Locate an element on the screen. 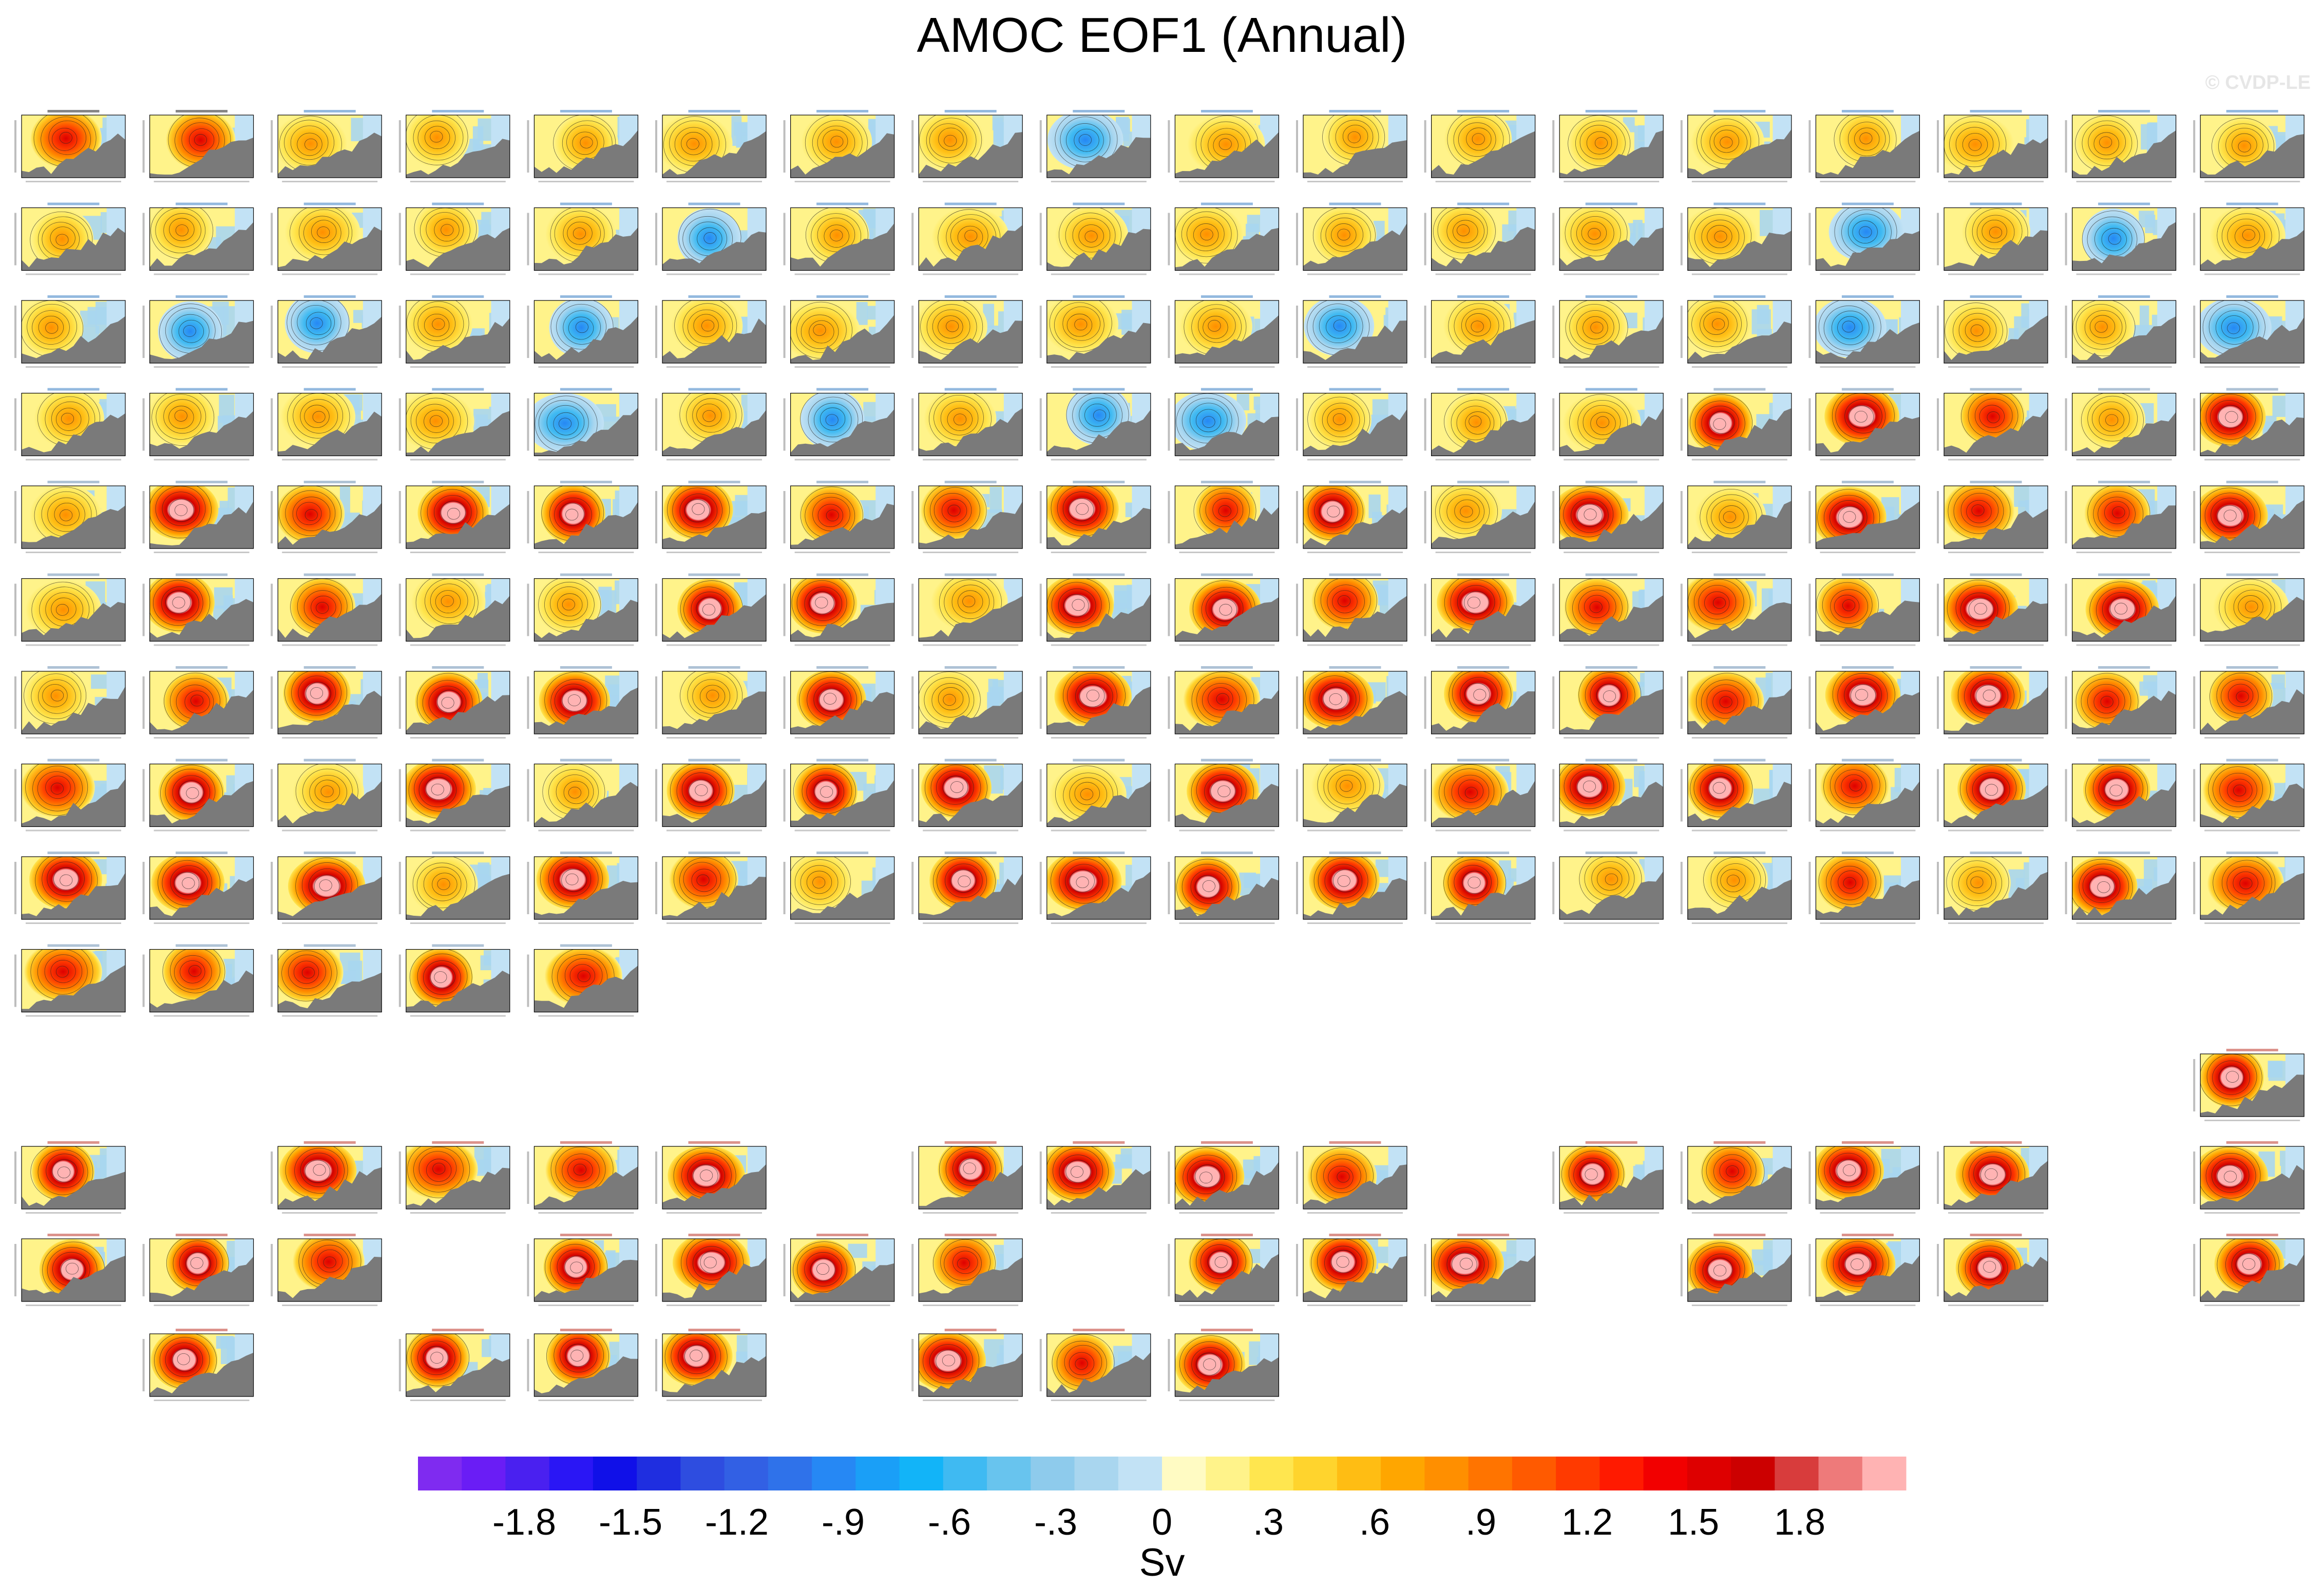  page-title: AMOC EOF1 (Annual) is located at coordinates (1162, 36).